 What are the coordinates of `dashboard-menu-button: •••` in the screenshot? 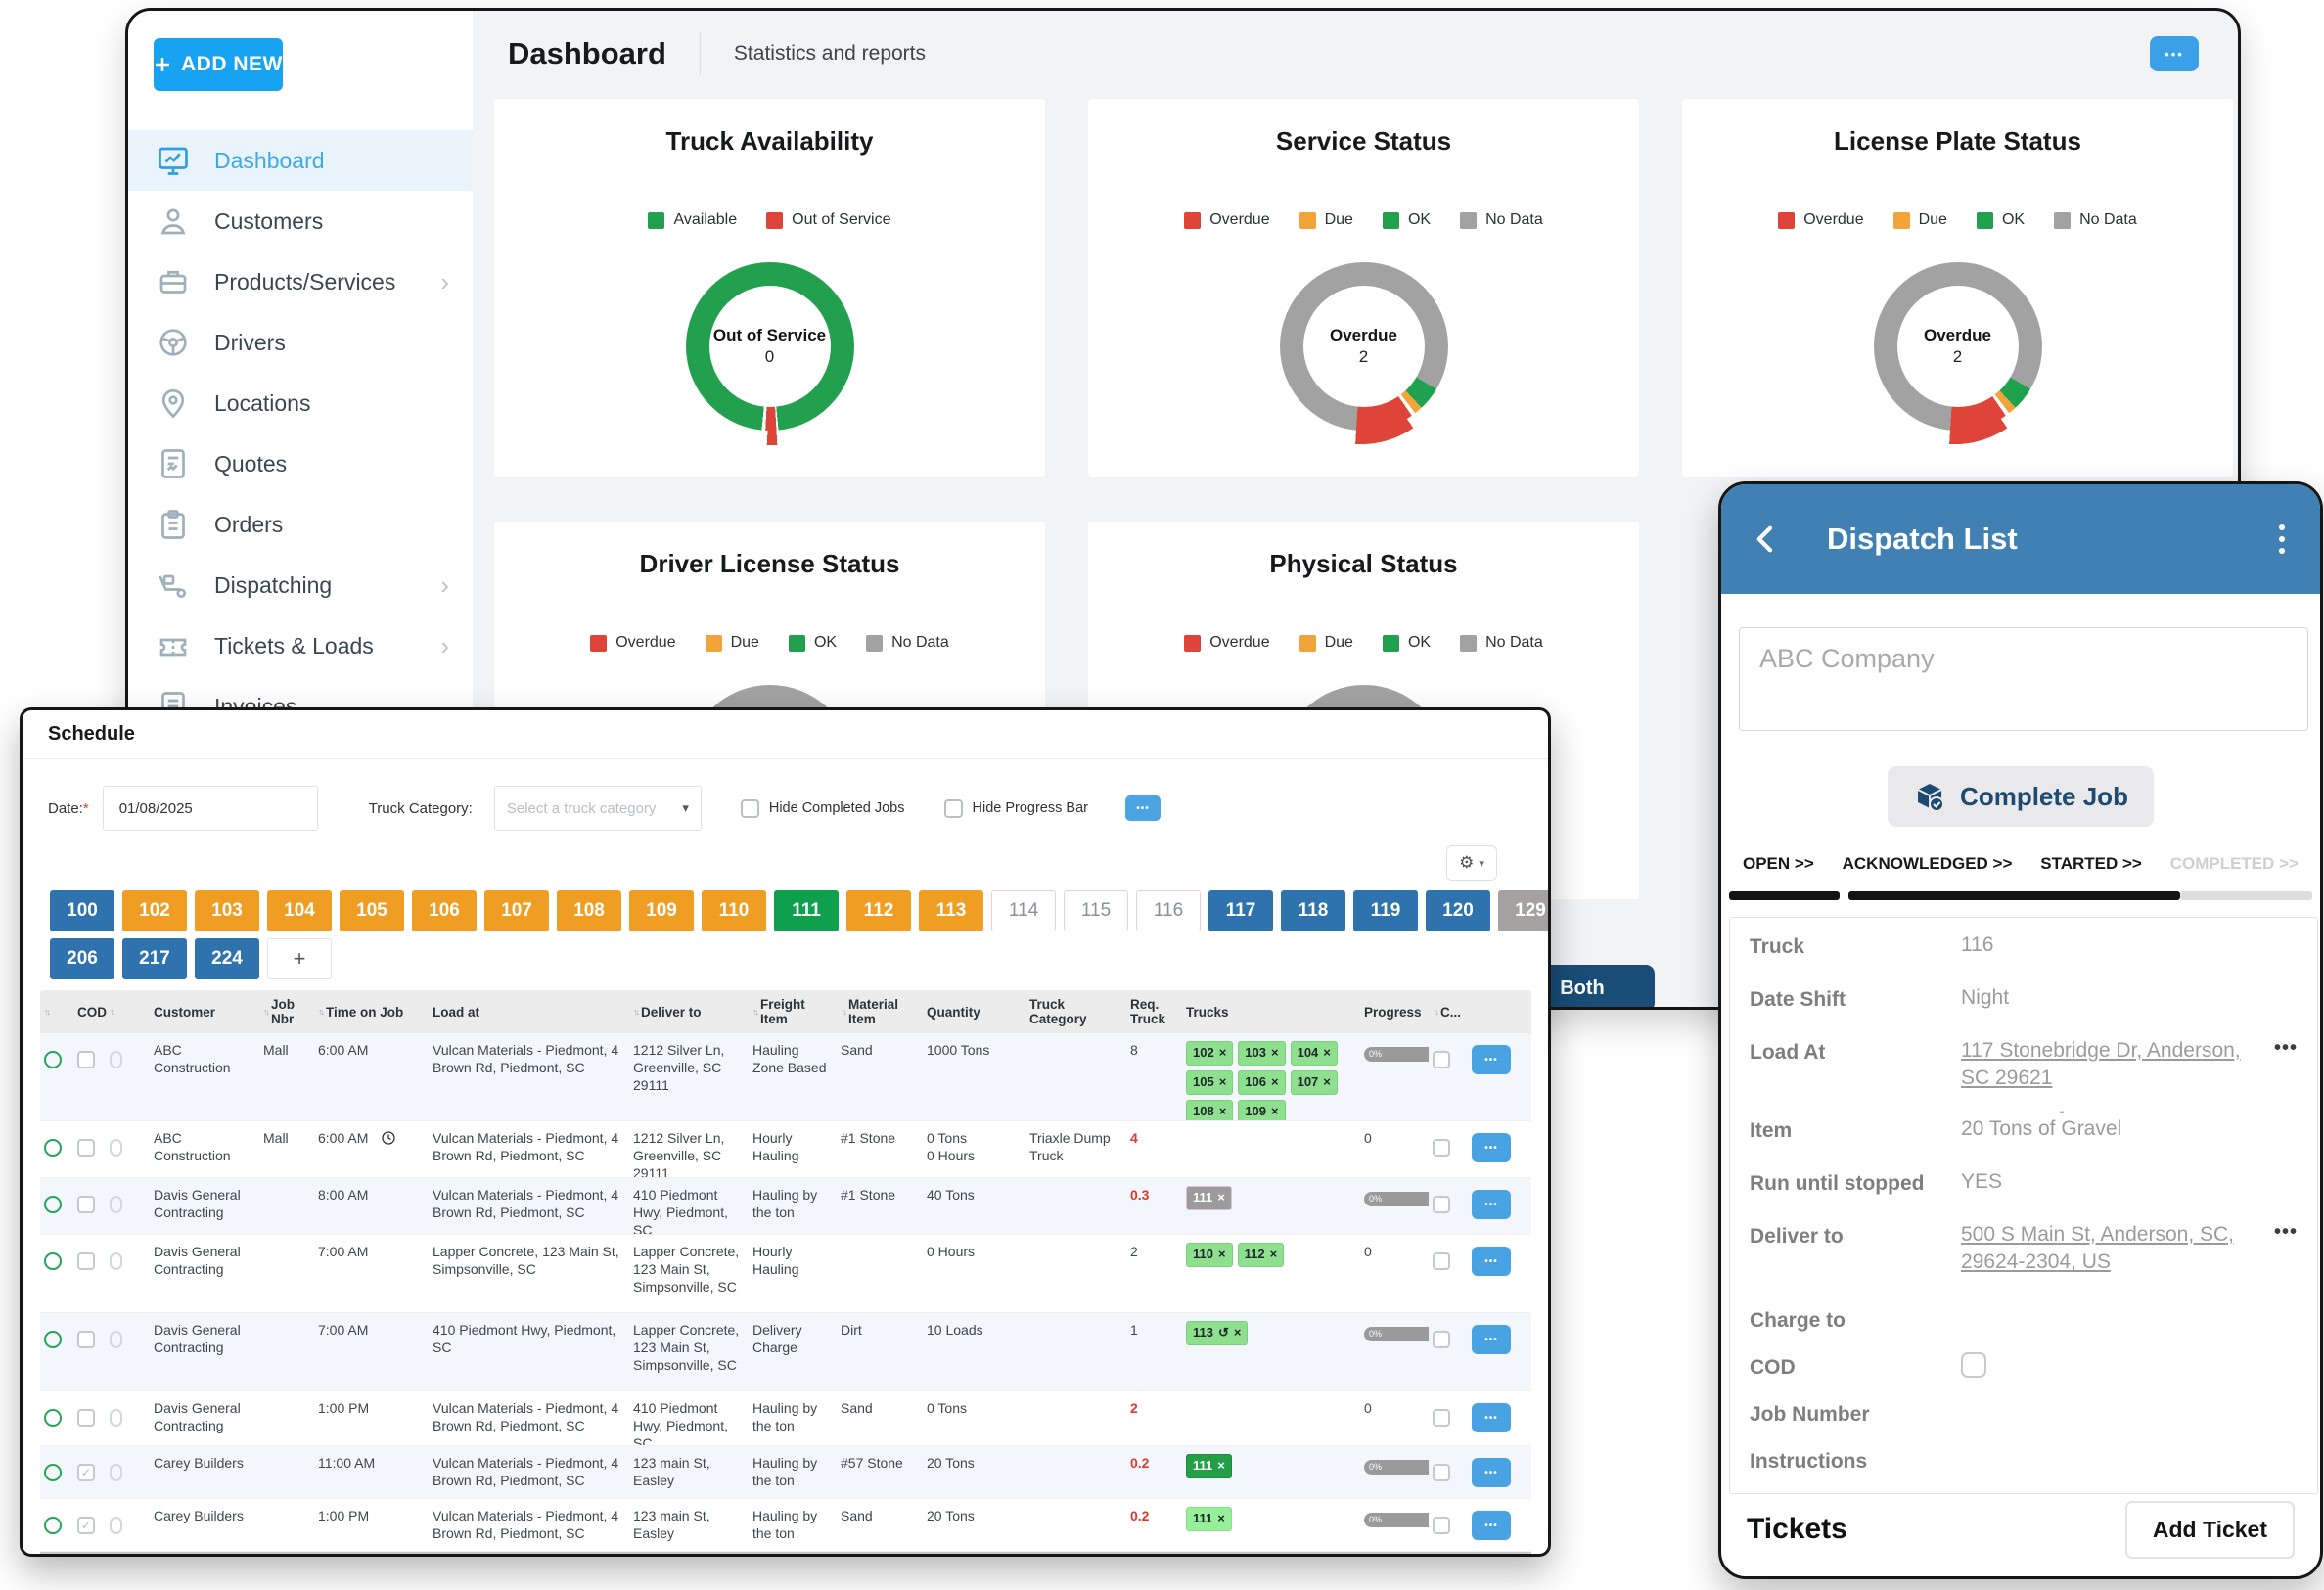 It's located at (2174, 54).